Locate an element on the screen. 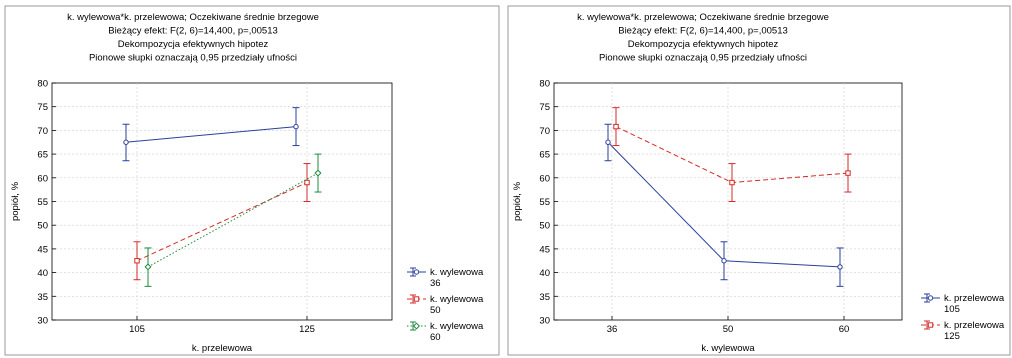 This screenshot has width=1012, height=358. series-k-wylewowa-60-line is located at coordinates (233, 220).